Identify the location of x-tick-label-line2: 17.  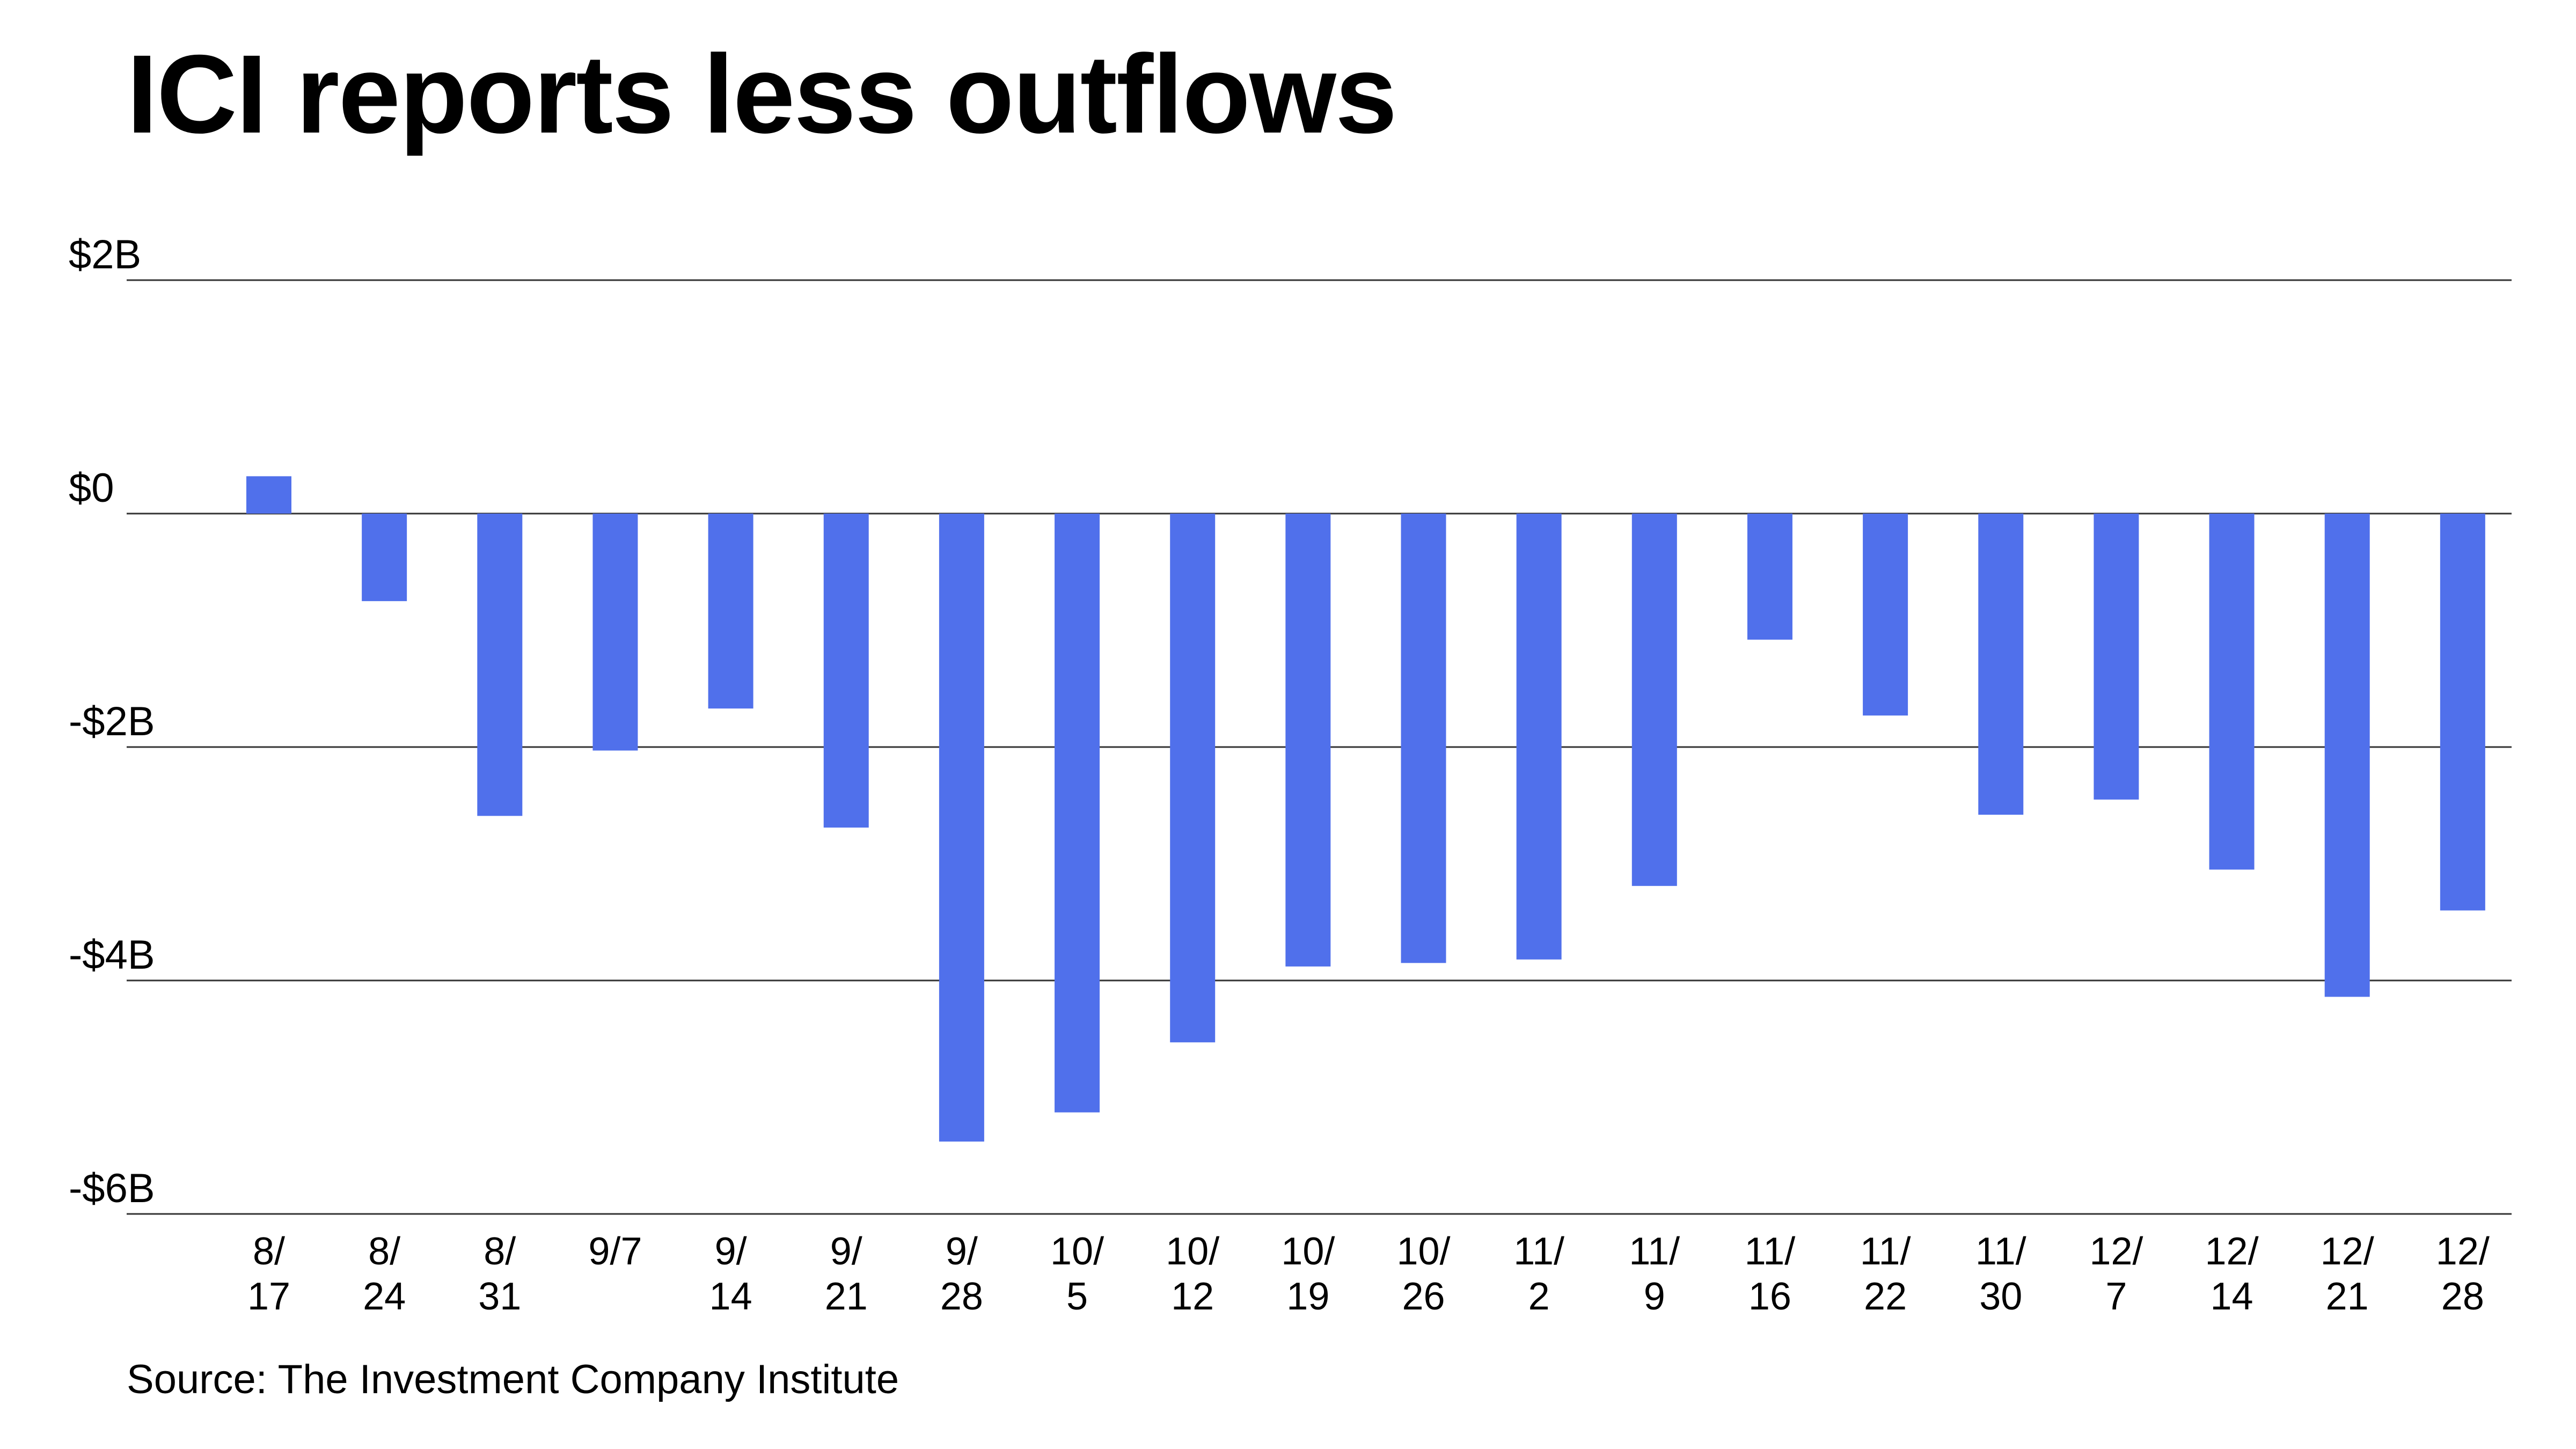
(268, 1296).